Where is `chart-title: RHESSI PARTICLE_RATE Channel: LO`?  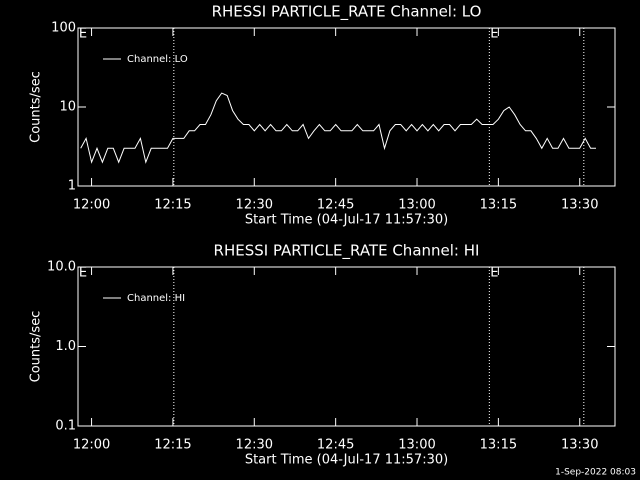
chart-title: RHESSI PARTICLE_RATE Channel: LO is located at coordinates (347, 12).